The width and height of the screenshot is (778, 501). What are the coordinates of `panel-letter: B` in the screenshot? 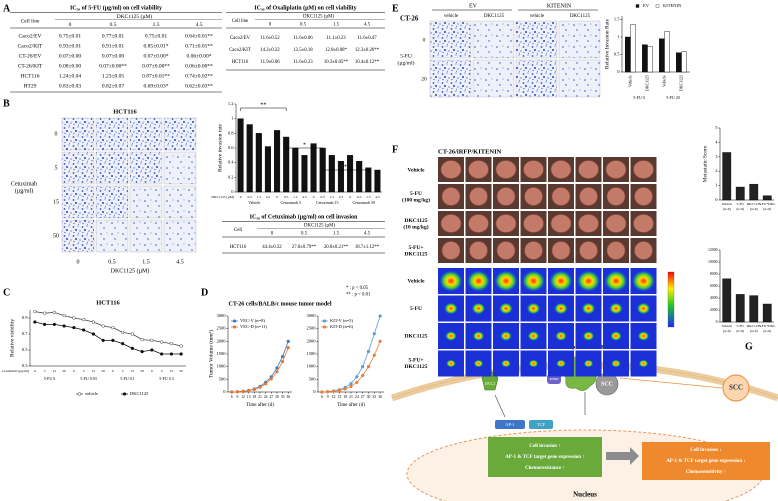 It's located at (6, 103).